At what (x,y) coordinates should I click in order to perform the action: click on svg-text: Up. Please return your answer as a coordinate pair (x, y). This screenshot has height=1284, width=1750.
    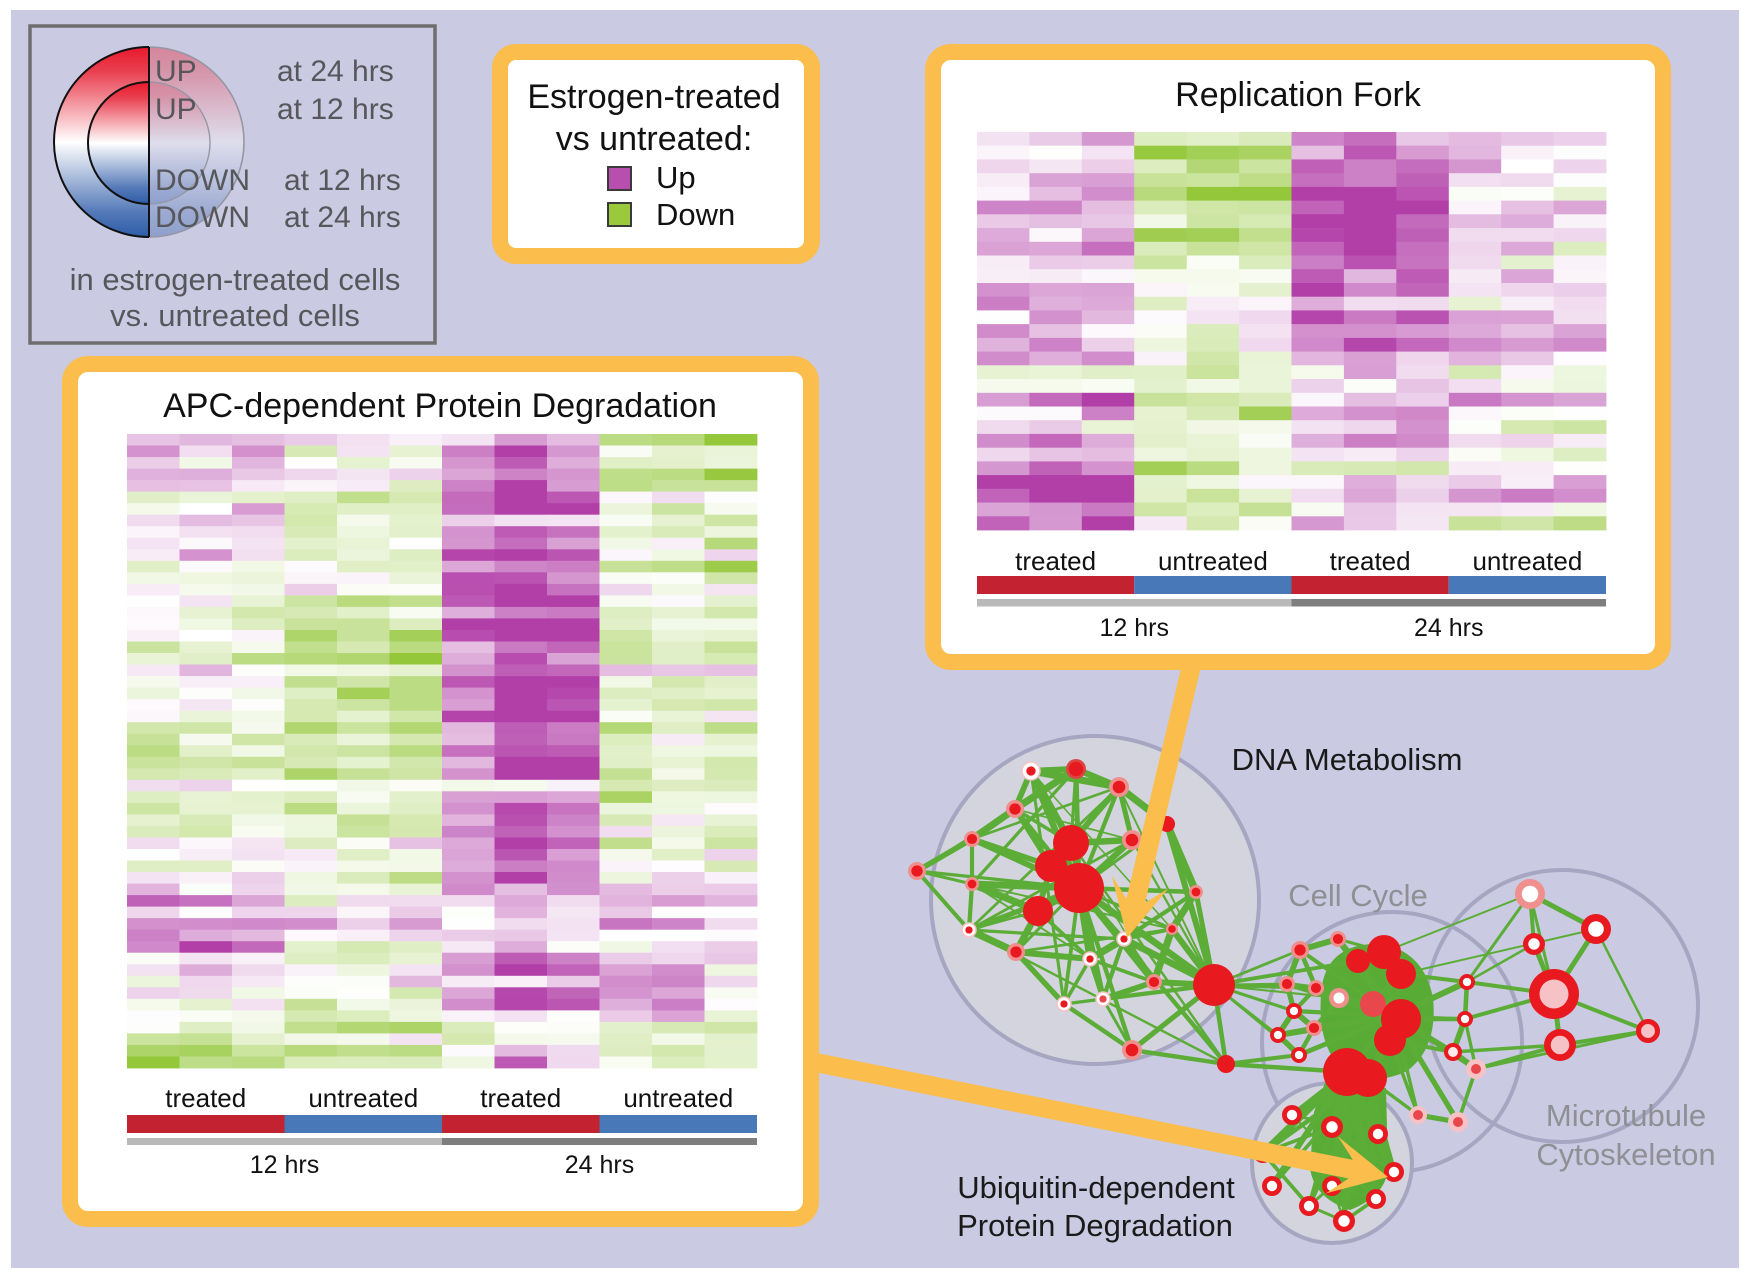
    Looking at the image, I should click on (676, 177).